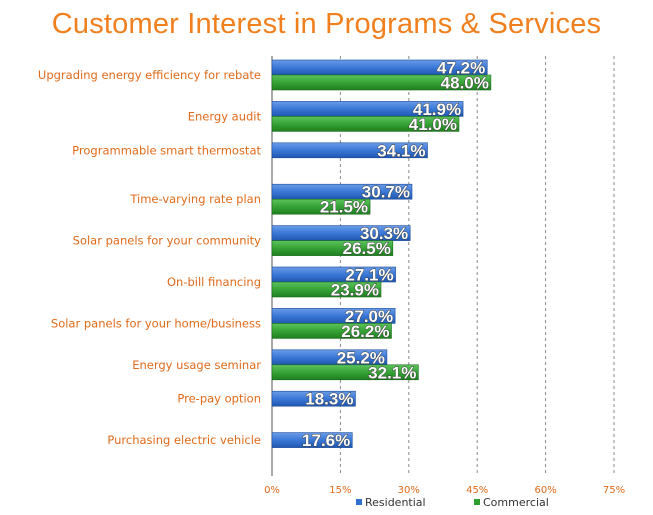 This screenshot has height=515, width=653. Describe the element at coordinates (392, 372) in the screenshot. I see `data-label: 32.1%` at that location.